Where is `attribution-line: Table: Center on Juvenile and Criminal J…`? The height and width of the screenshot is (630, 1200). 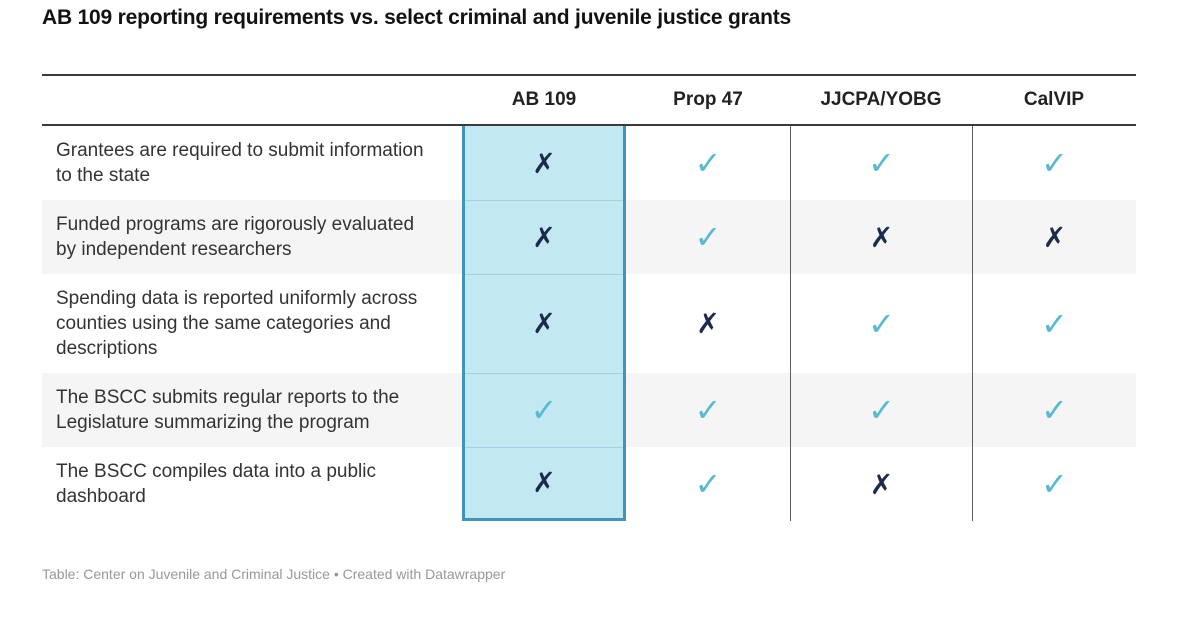 attribution-line: Table: Center on Juvenile and Criminal J… is located at coordinates (274, 574).